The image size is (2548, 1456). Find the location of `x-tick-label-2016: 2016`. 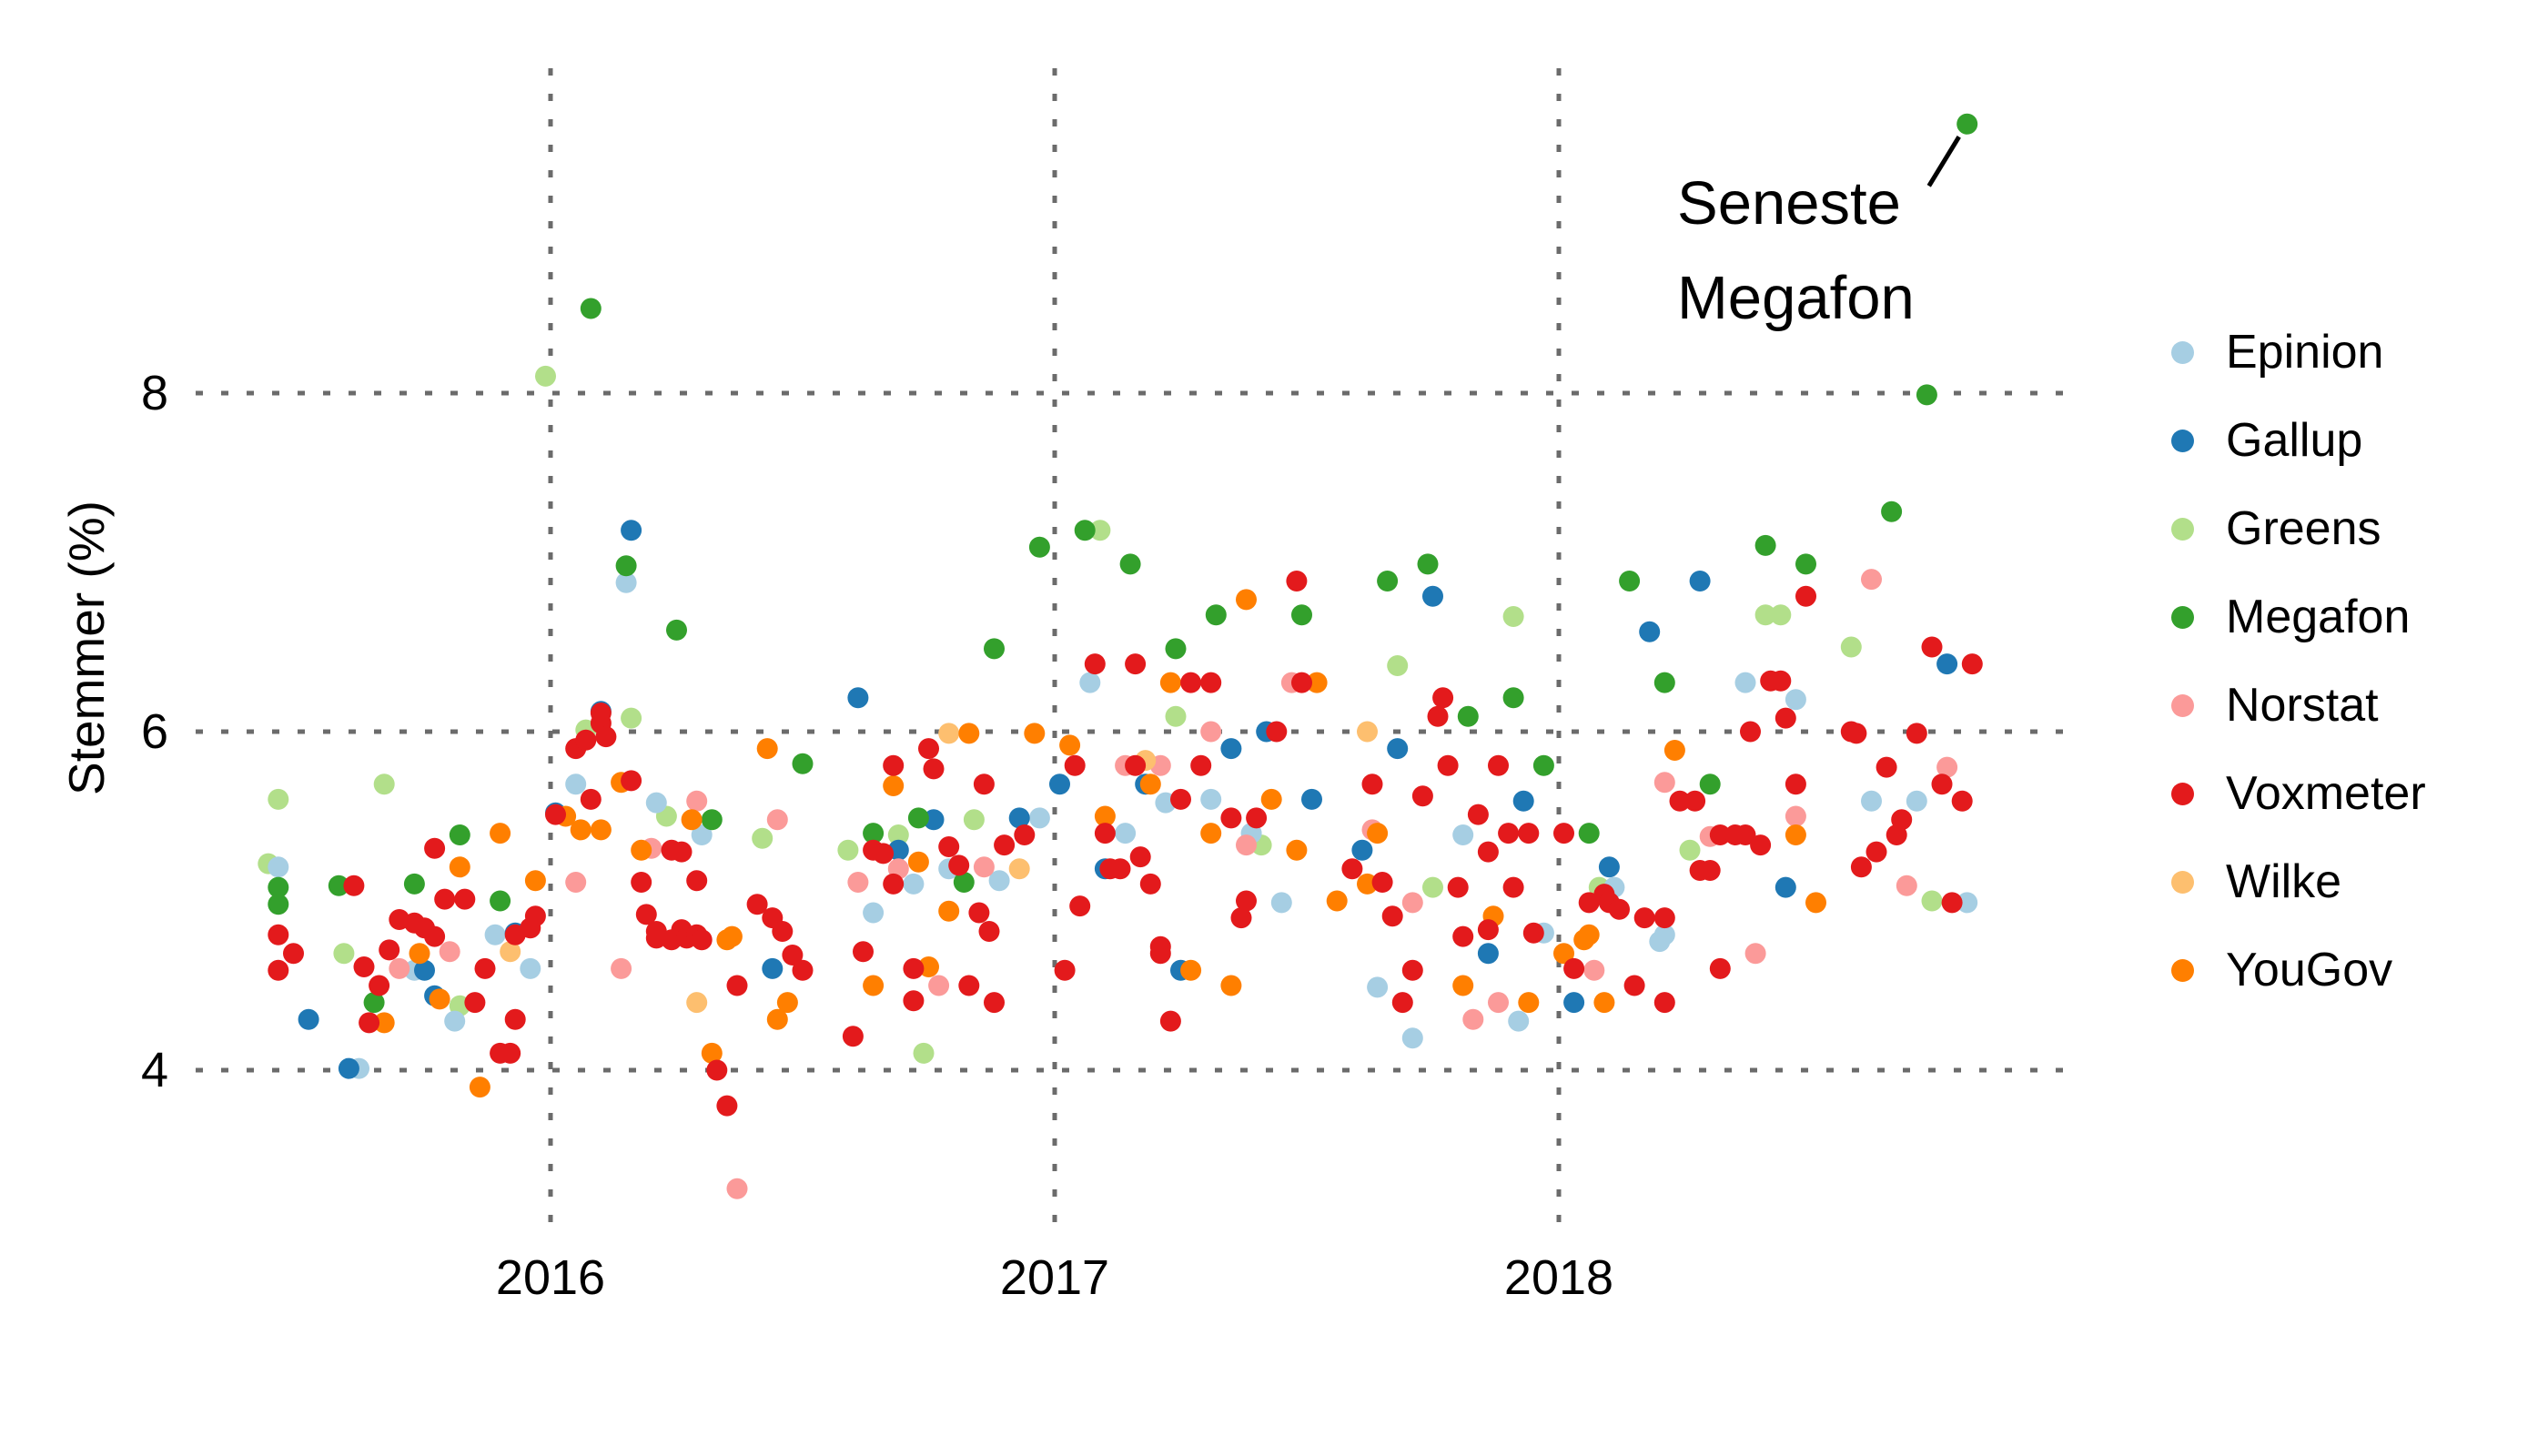

x-tick-label-2016: 2016 is located at coordinates (550, 1278).